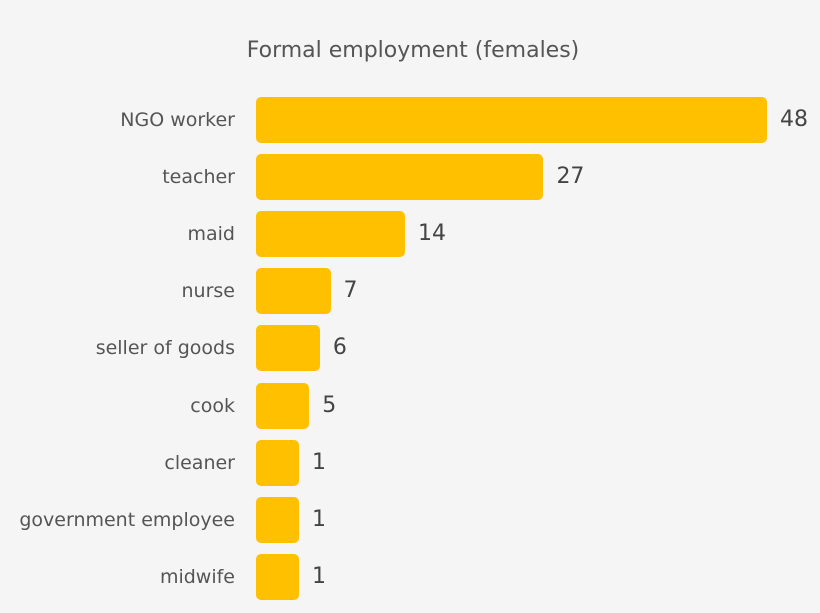 The width and height of the screenshot is (820, 613). What do you see at coordinates (432, 234) in the screenshot?
I see `value-label: 14` at bounding box center [432, 234].